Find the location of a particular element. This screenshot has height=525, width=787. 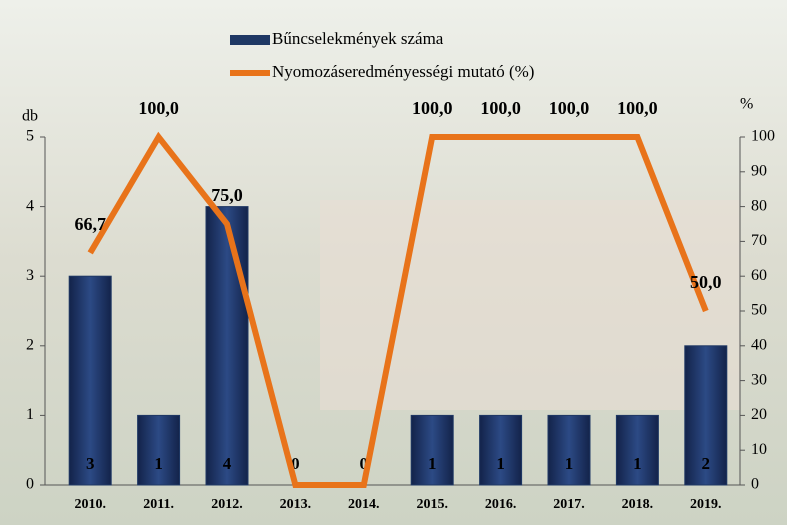

y2-tick-label: 50 is located at coordinates (759, 310).